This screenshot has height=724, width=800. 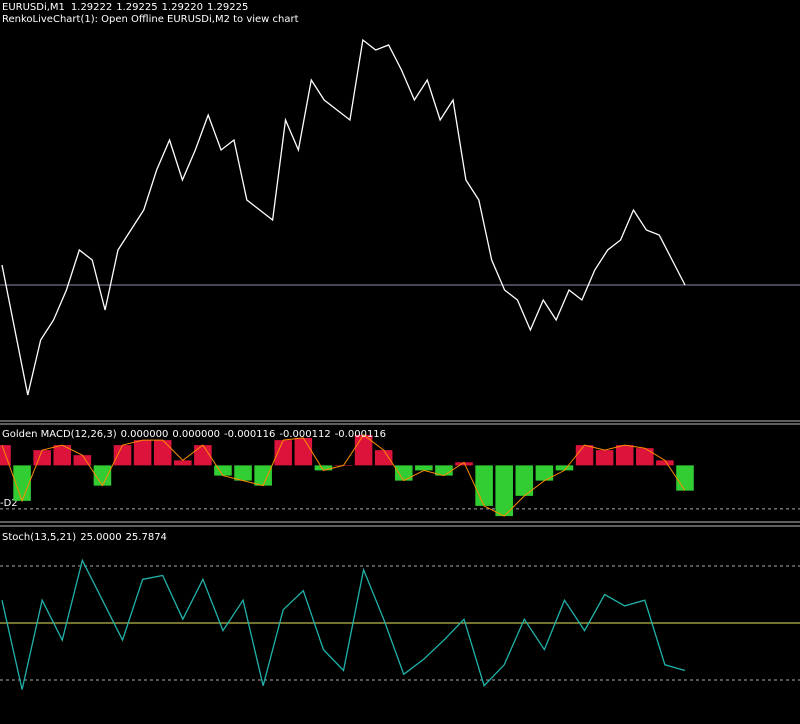 What do you see at coordinates (91, 7) in the screenshot?
I see `price-open: 1.29222` at bounding box center [91, 7].